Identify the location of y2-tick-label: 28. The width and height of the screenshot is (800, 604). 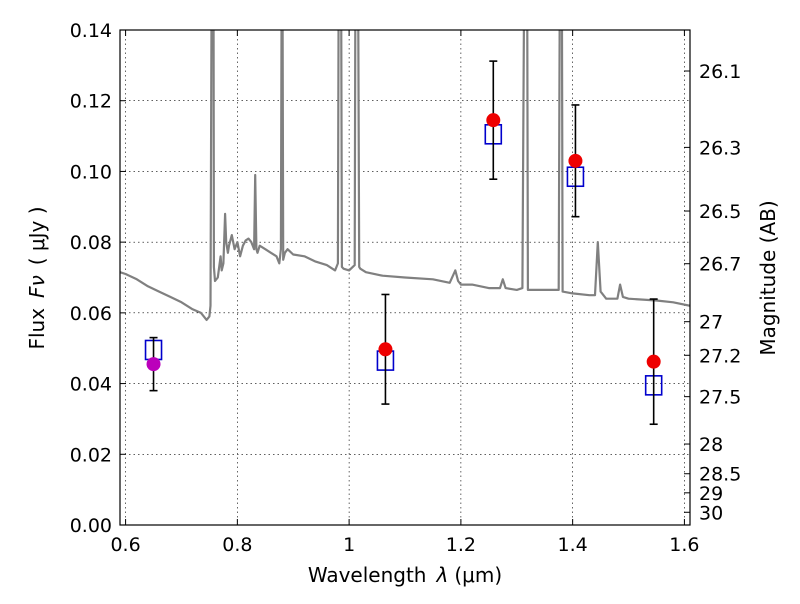
(711, 445).